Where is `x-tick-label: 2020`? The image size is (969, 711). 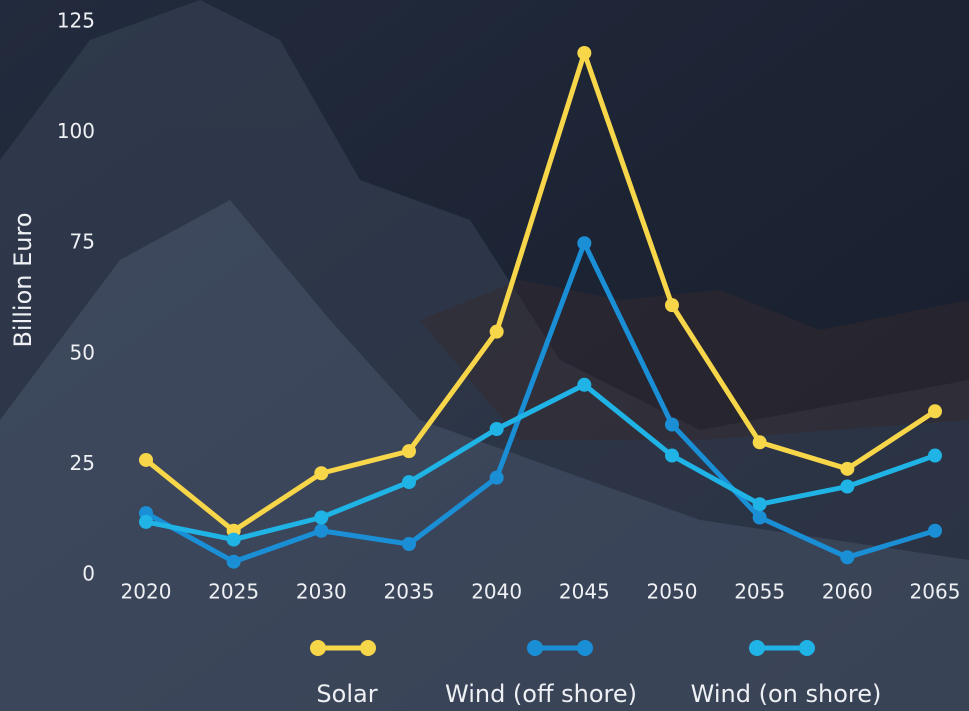
x-tick-label: 2020 is located at coordinates (146, 592).